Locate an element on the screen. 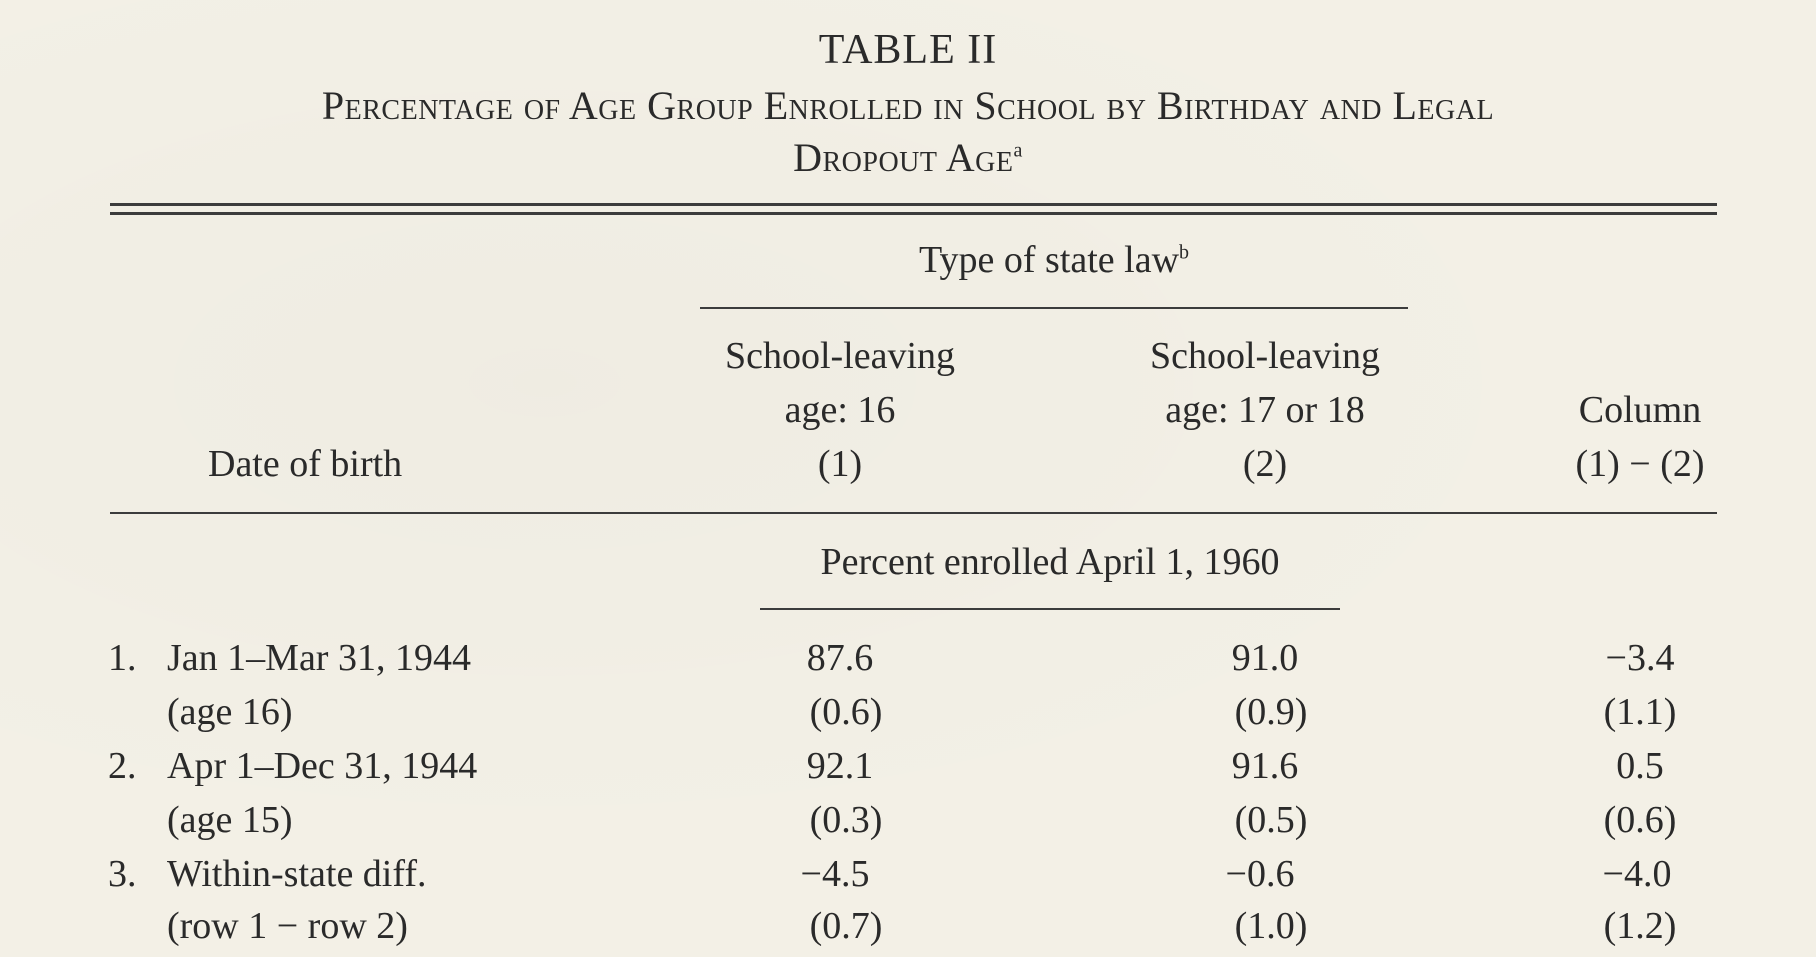 The height and width of the screenshot is (957, 1816). stub-header: Date of birth is located at coordinates (305, 464).